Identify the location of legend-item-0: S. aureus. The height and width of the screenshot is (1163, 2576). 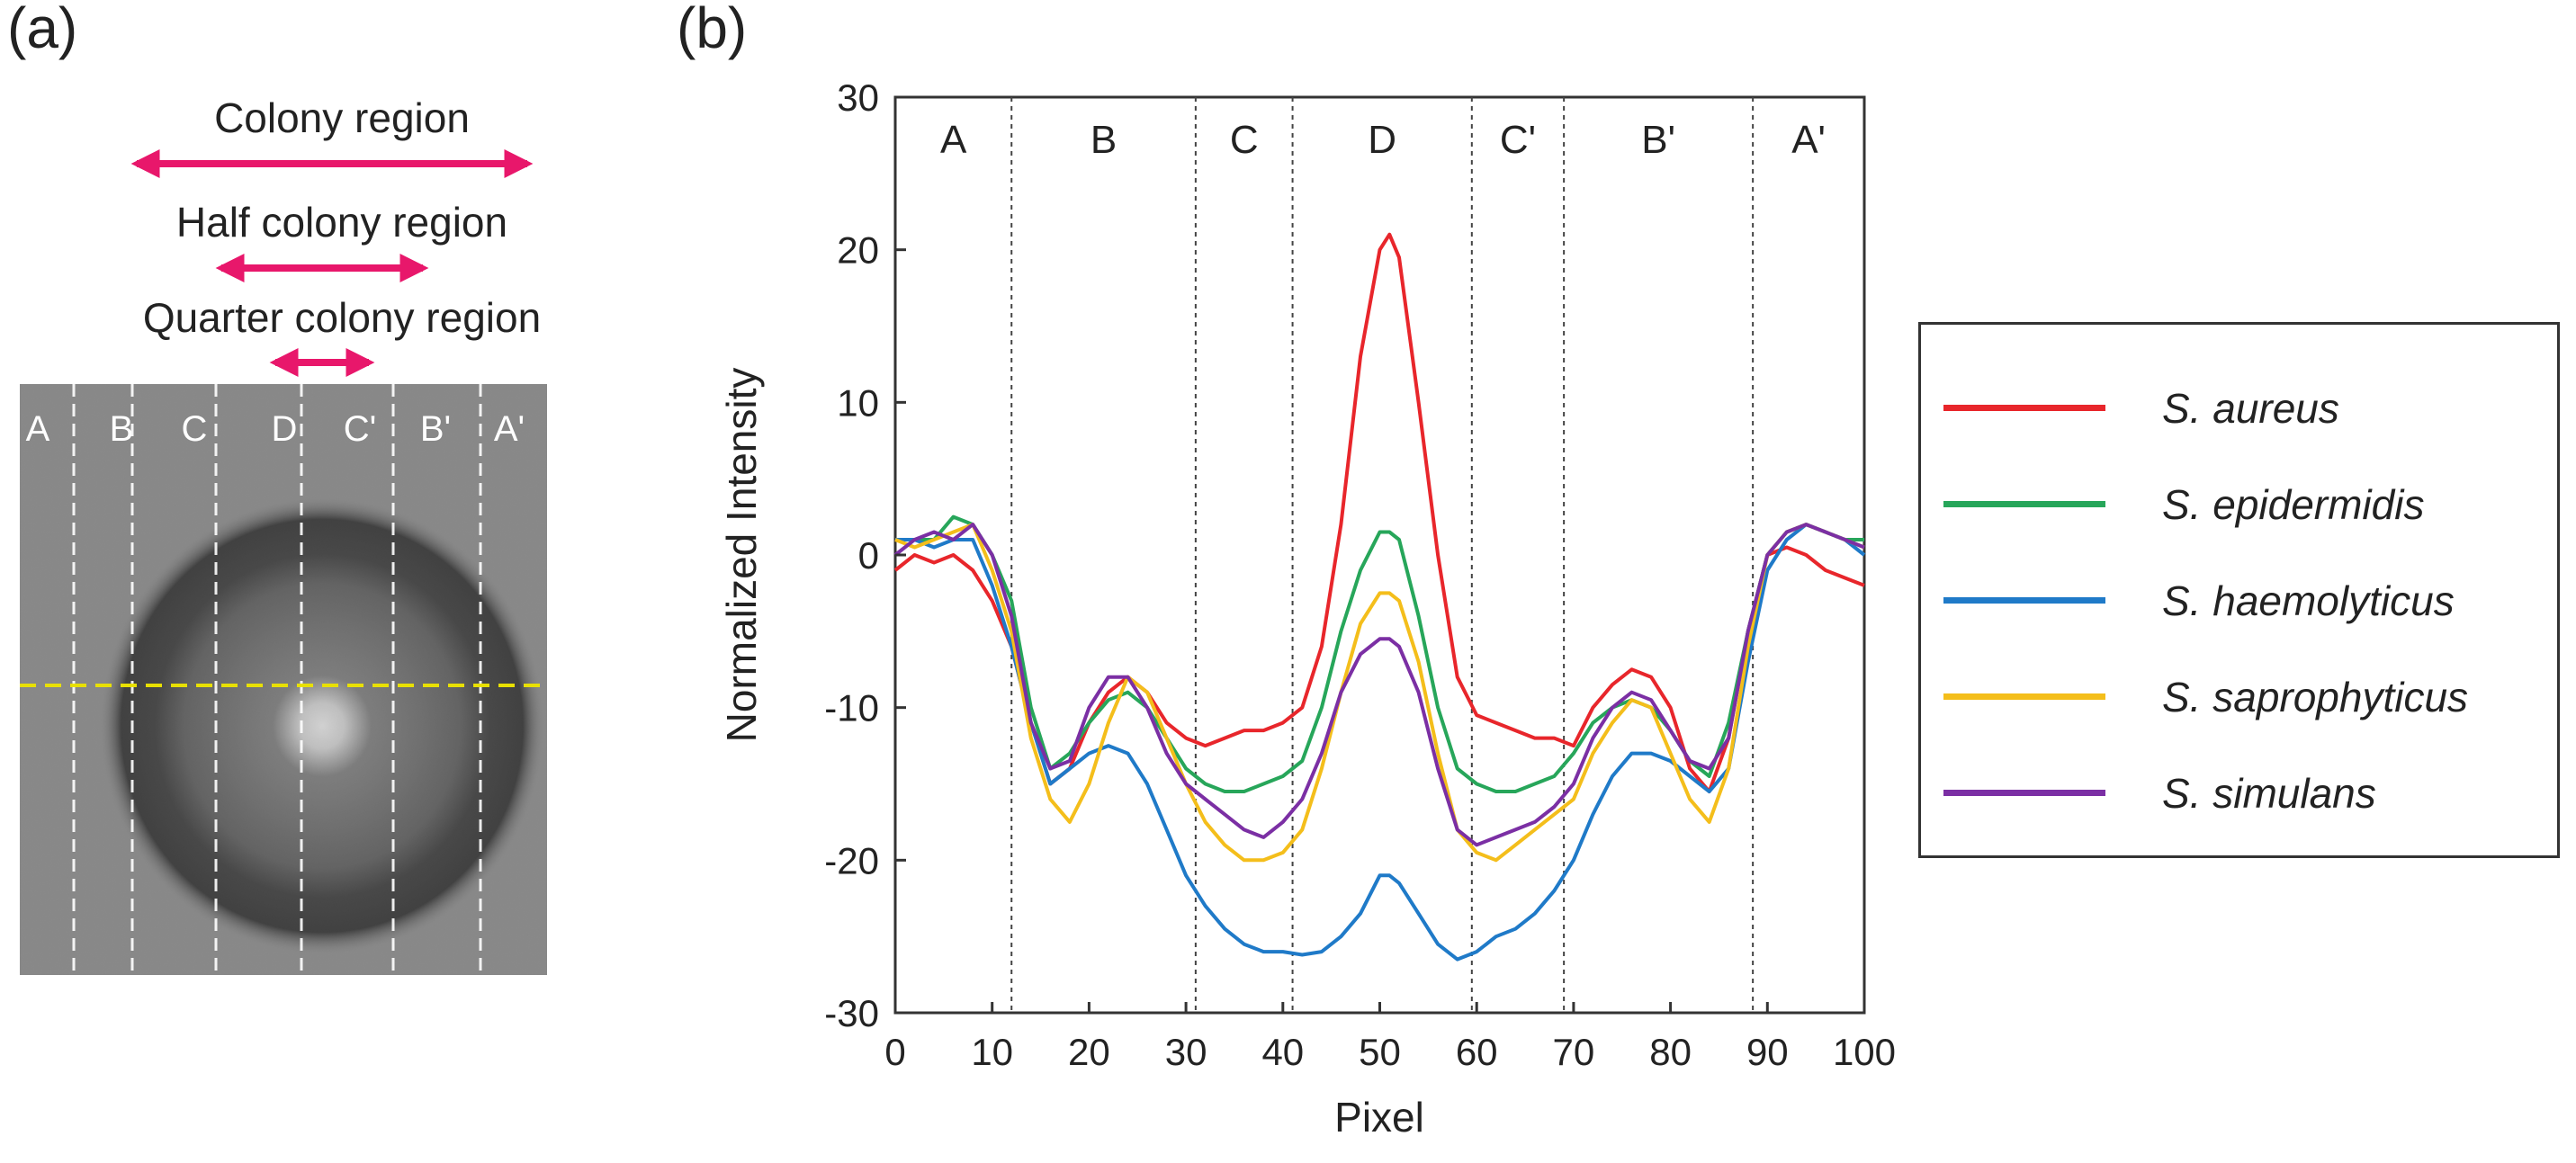
(2239, 407).